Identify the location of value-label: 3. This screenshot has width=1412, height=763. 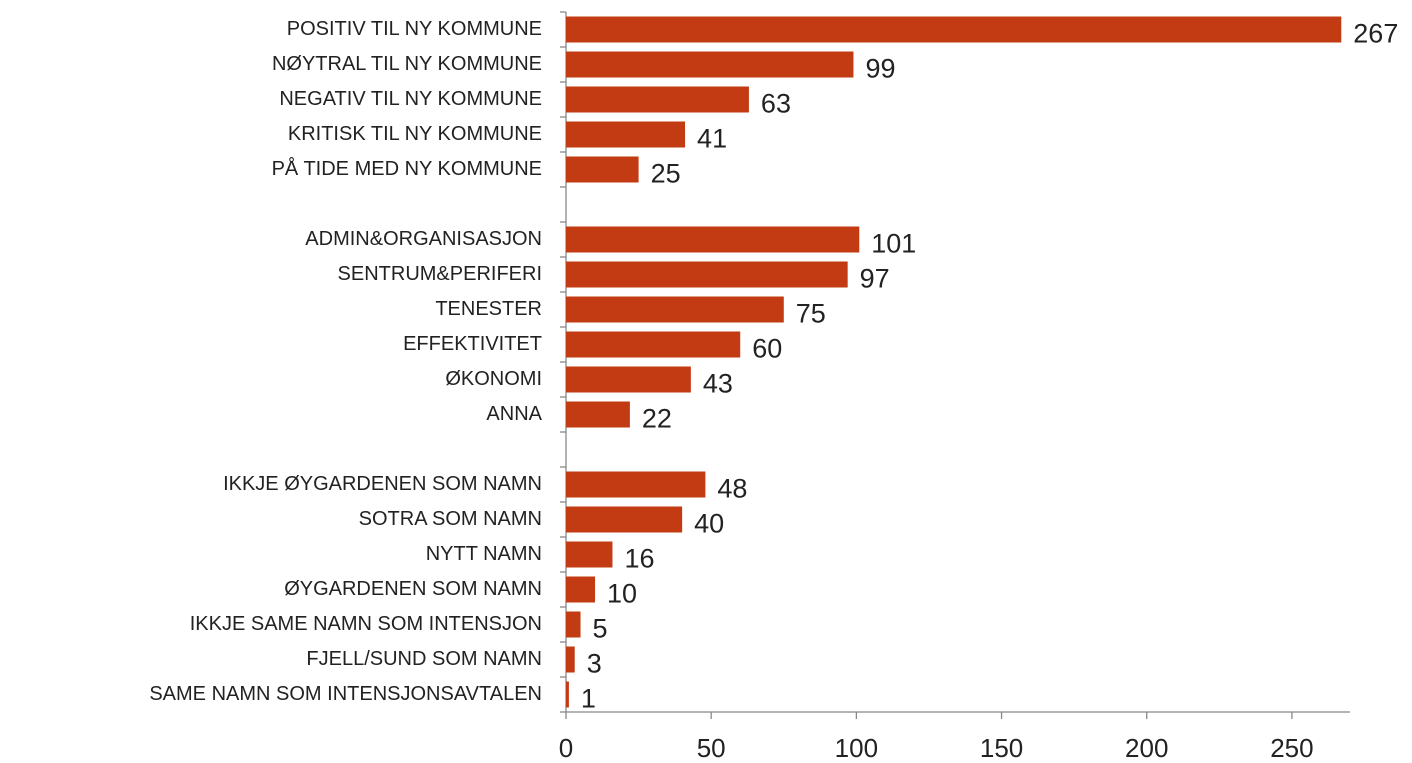
(594, 664).